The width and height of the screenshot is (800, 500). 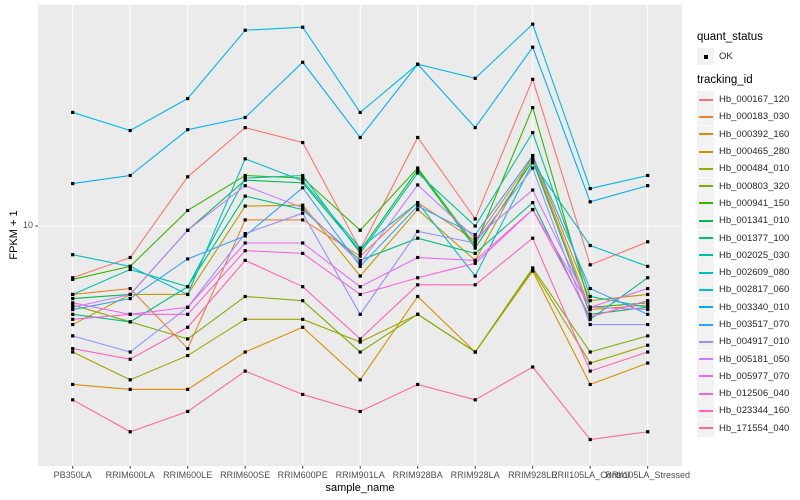 What do you see at coordinates (730, 37) in the screenshot?
I see `legend-title-quant-status: quant_status` at bounding box center [730, 37].